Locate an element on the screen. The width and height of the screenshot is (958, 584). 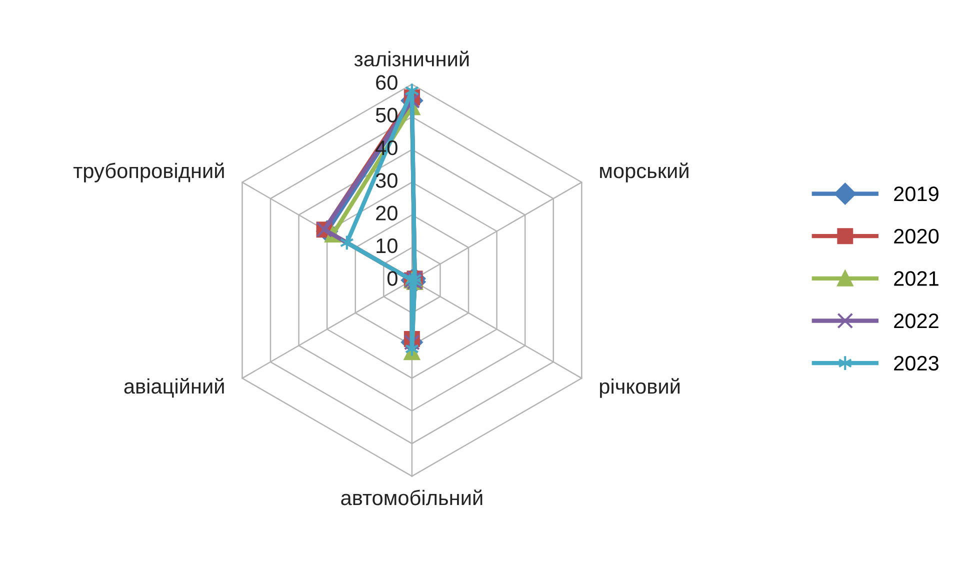
y-tick-label: 60 is located at coordinates (387, 82).